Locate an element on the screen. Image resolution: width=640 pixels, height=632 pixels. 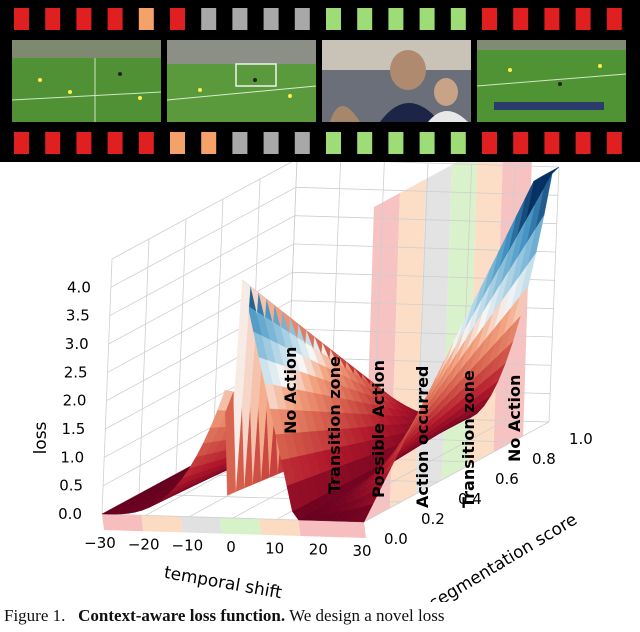
x-tick-label: 10 is located at coordinates (274, 548).